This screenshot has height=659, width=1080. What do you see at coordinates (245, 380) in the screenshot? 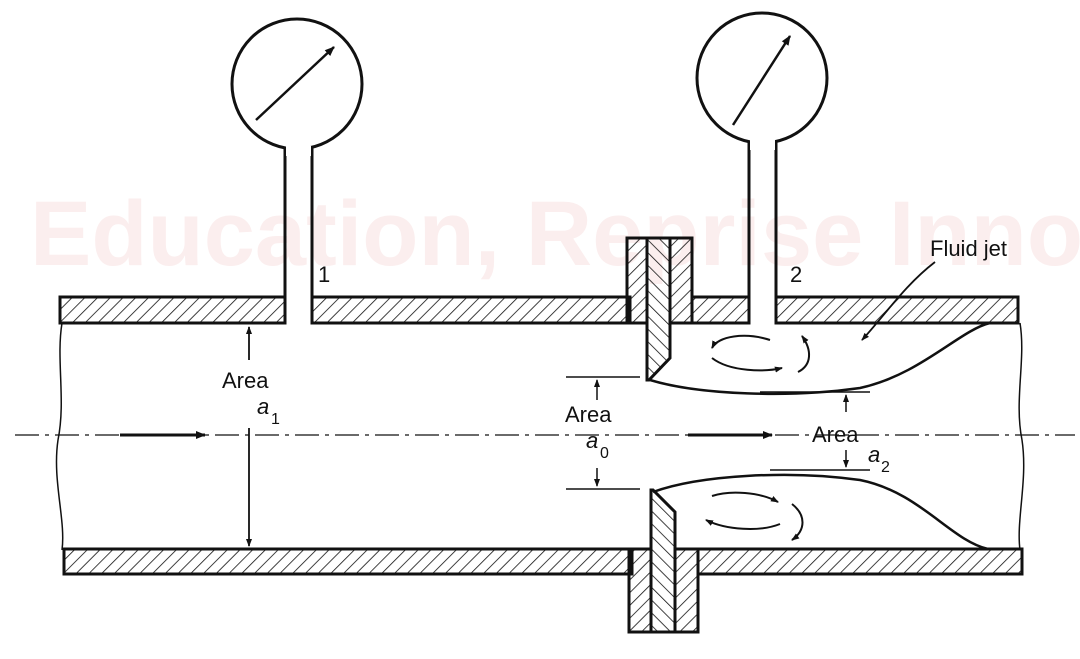
I see `area-a1-word: Area` at bounding box center [245, 380].